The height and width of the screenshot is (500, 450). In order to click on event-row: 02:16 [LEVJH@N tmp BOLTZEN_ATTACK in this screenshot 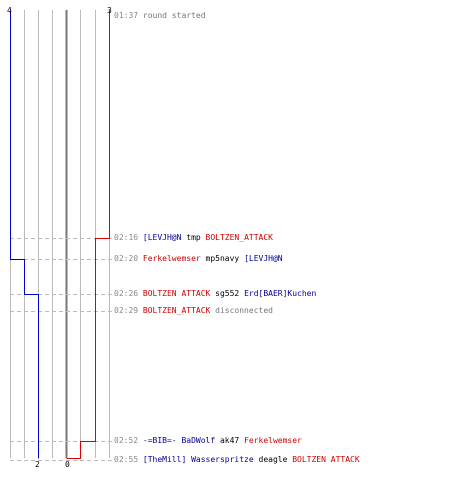, I will do `click(193, 238)`.